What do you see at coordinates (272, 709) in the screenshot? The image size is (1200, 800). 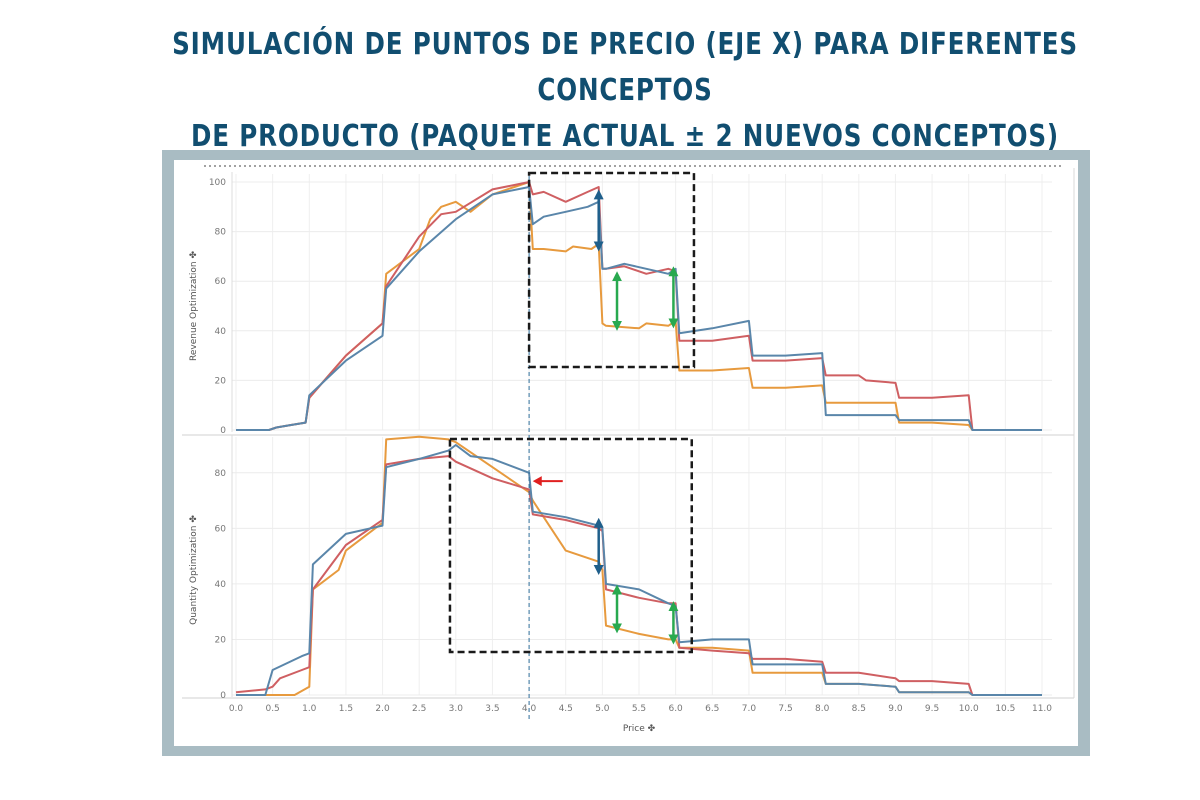 I see `x-tick-label: 0.5` at bounding box center [272, 709].